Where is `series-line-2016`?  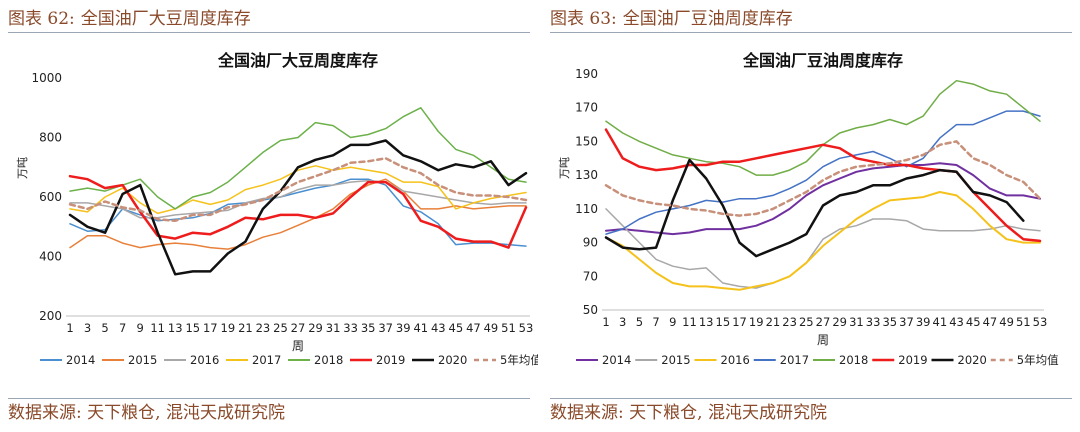
series-line-2016 is located at coordinates (823, 241).